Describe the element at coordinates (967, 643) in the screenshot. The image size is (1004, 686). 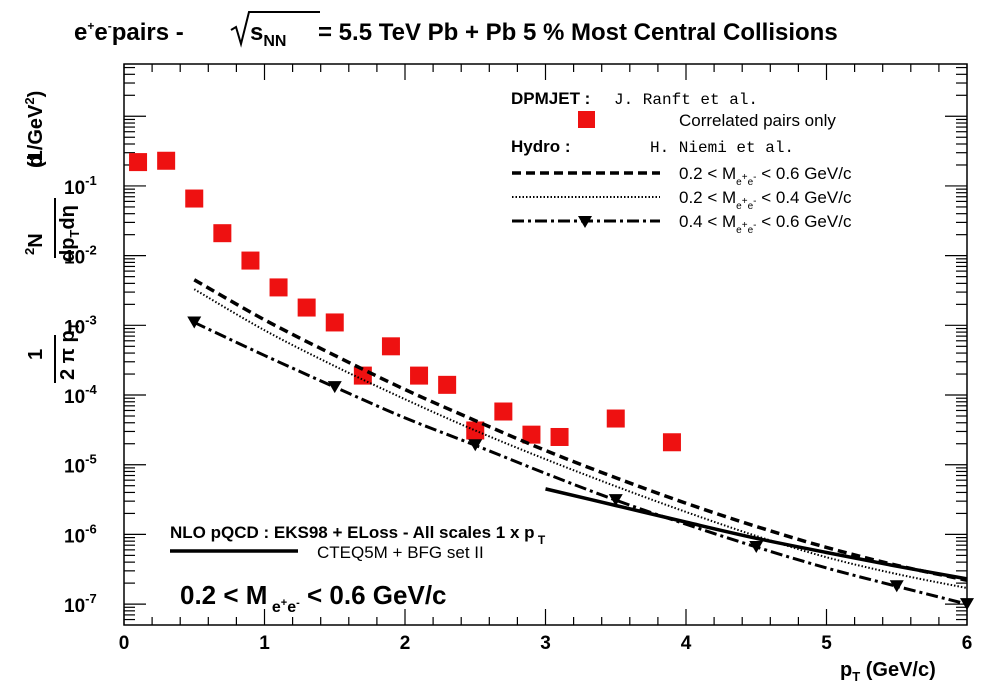
I see `x-tick-label: 6` at that location.